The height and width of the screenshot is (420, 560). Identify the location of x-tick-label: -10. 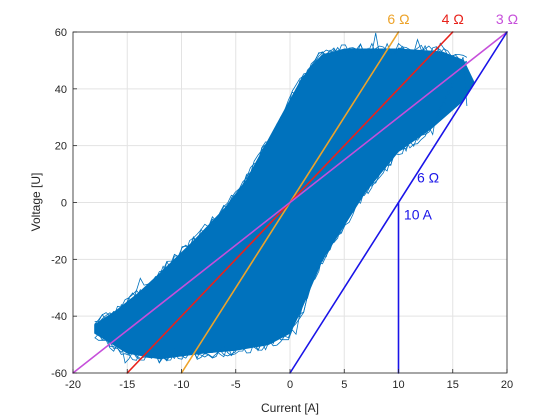
(182, 385).